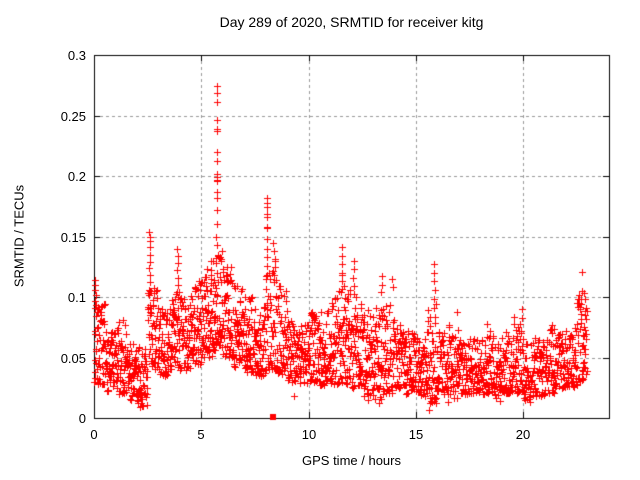 The height and width of the screenshot is (480, 640). I want to click on y-tick-label: 0.05, so click(73, 358).